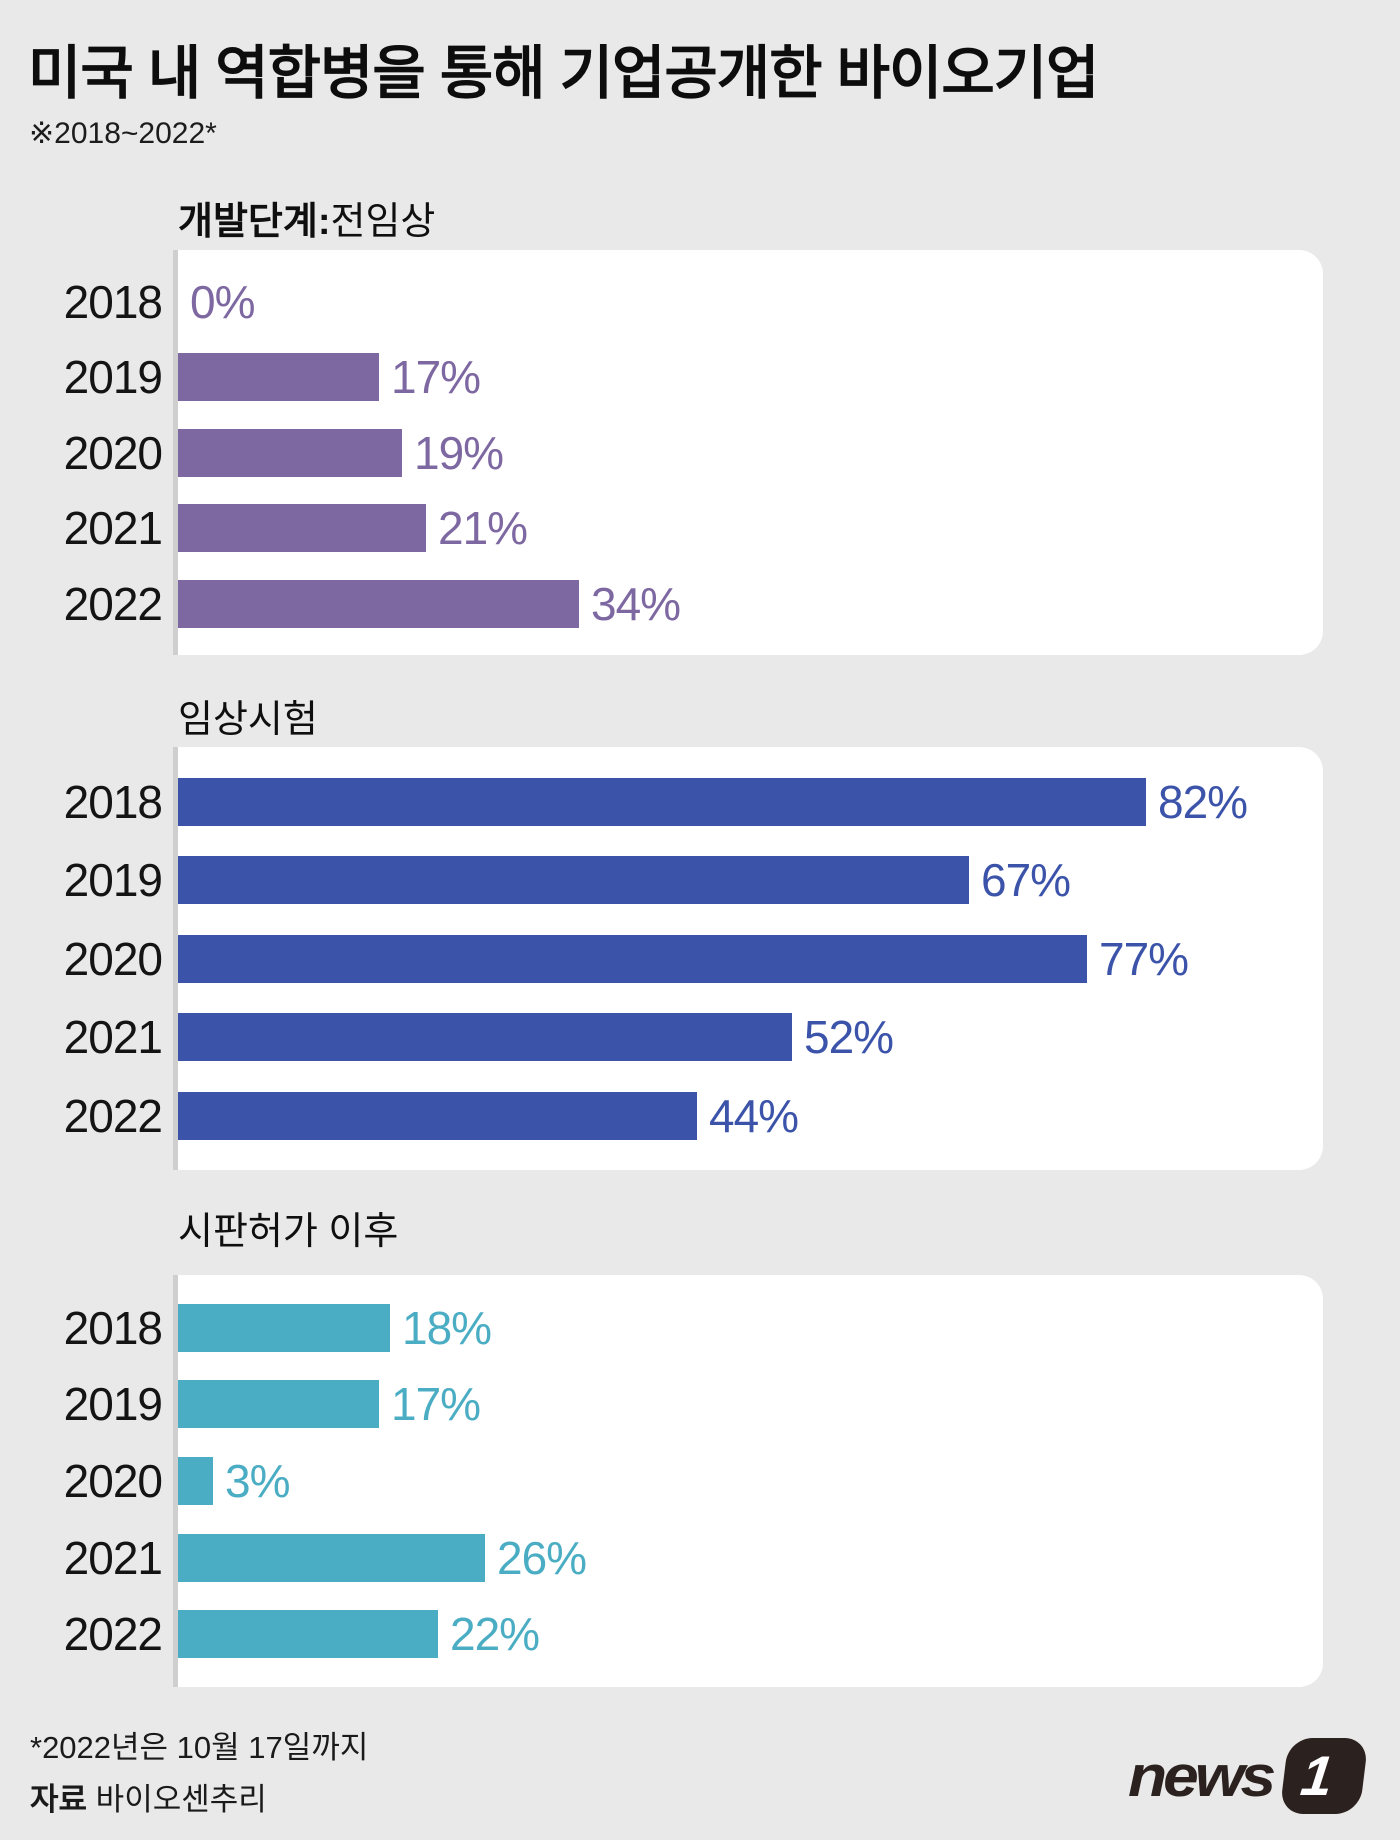 This screenshot has width=1400, height=1840. Describe the element at coordinates (563, 73) in the screenshot. I see `page-title: 미국 내 역합병을 통해 기업공개한 바이오기업` at that location.